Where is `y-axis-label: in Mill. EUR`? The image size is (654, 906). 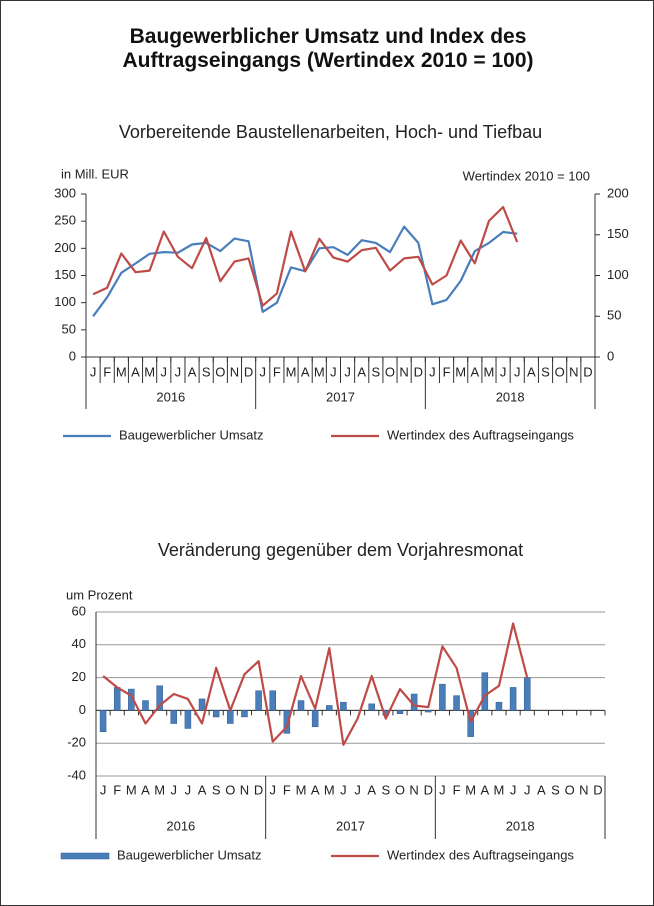 y-axis-label: in Mill. EUR is located at coordinates (95, 173).